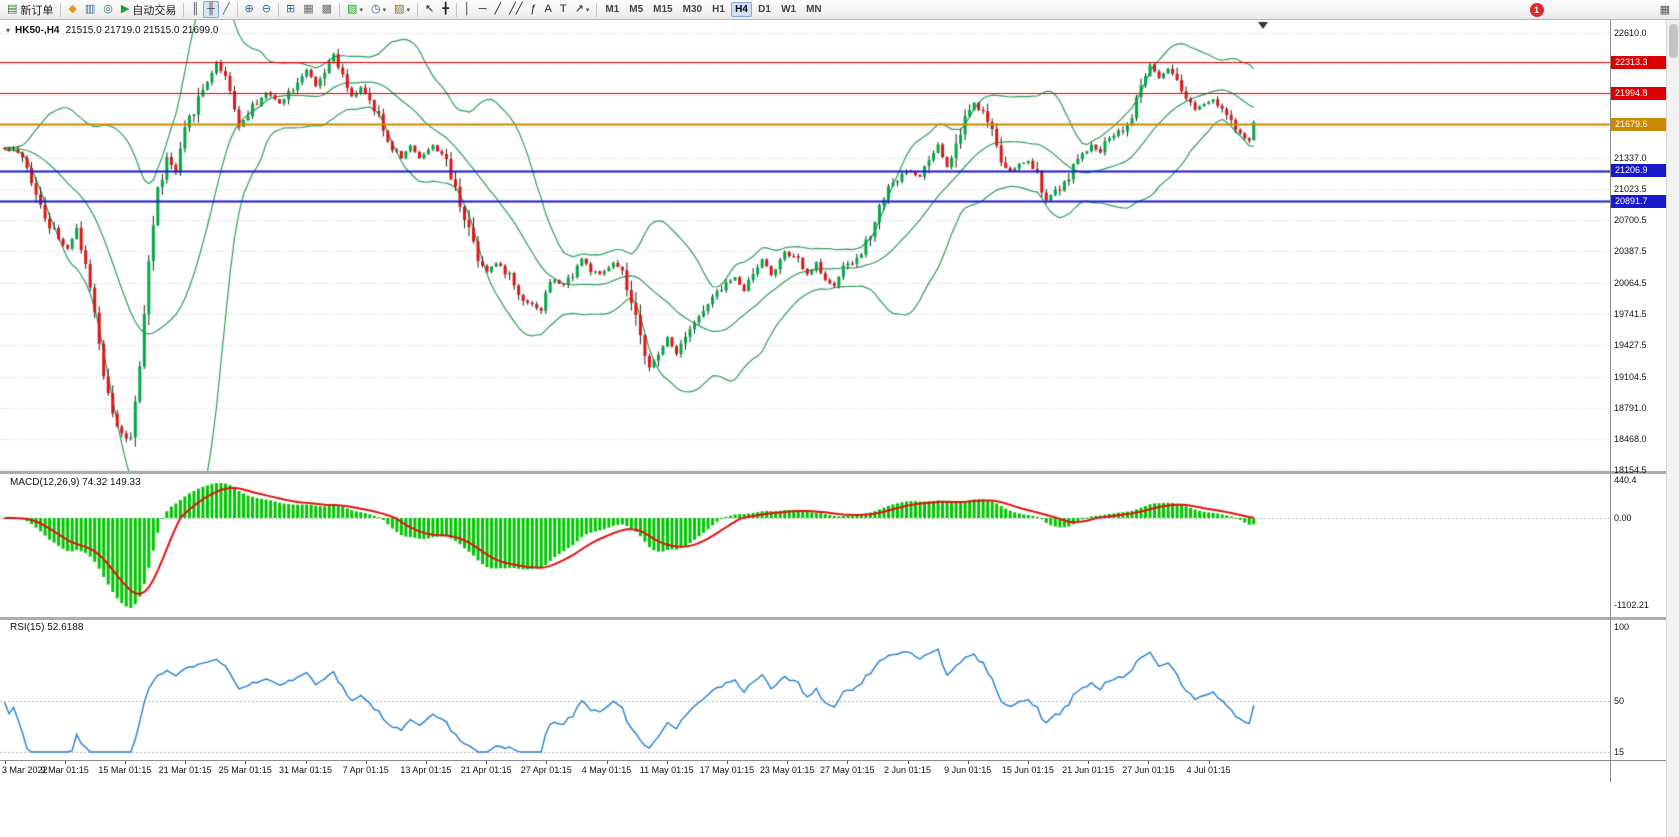 The image size is (1679, 837). Describe the element at coordinates (142, 30) in the screenshot. I see `chart-ohlc-values: 21515.0 21719.0 21515.0 21699.0` at that location.